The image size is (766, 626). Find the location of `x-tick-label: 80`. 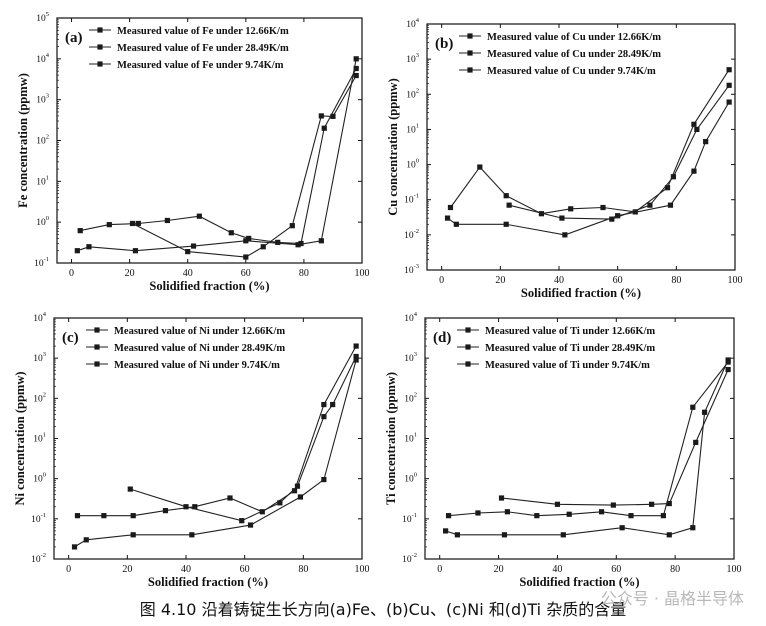

x-tick-label: 80 is located at coordinates (675, 569).